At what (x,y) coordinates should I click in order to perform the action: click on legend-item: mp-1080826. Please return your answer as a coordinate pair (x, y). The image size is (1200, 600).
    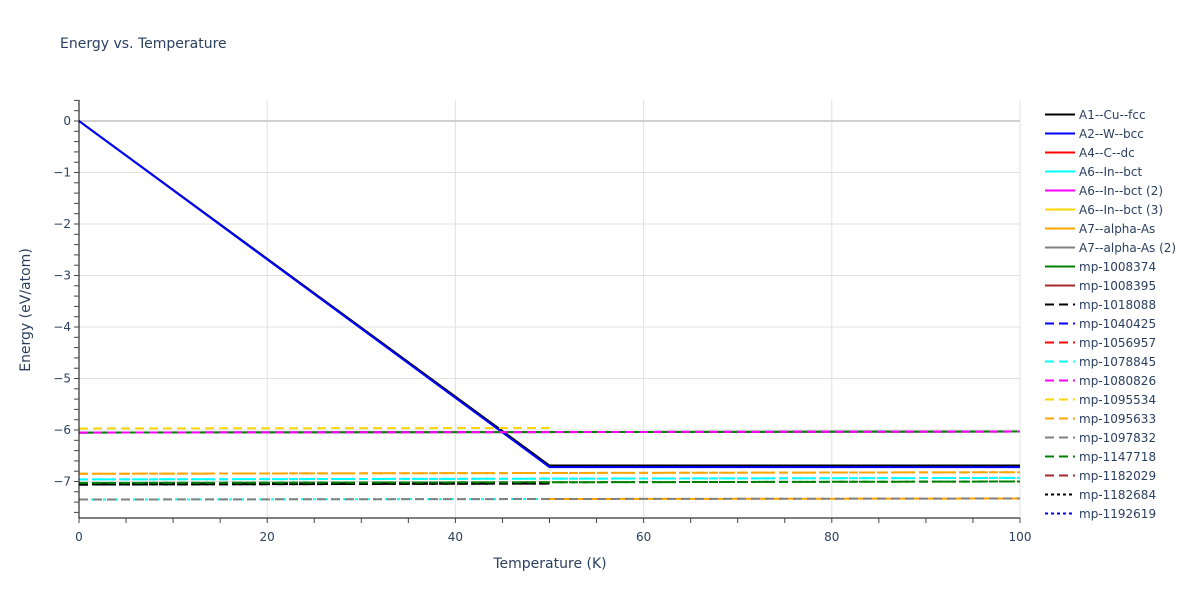
    Looking at the image, I should click on (1109, 380).